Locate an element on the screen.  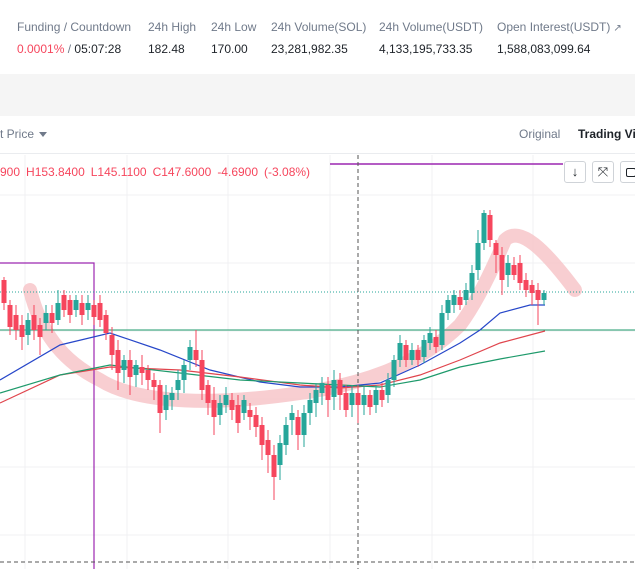
more-icon is located at coordinates (627, 172).